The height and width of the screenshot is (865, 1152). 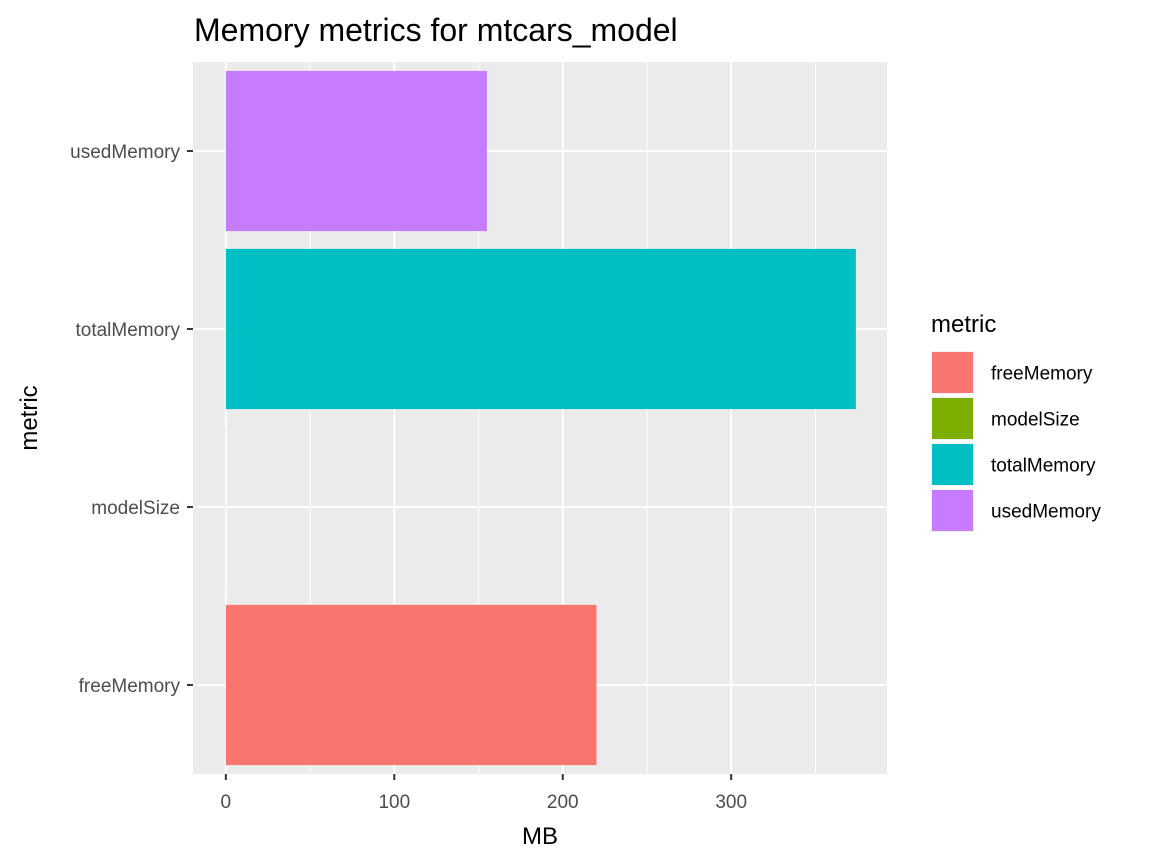 I want to click on y-tick-label: usedMemory, so click(x=125, y=152).